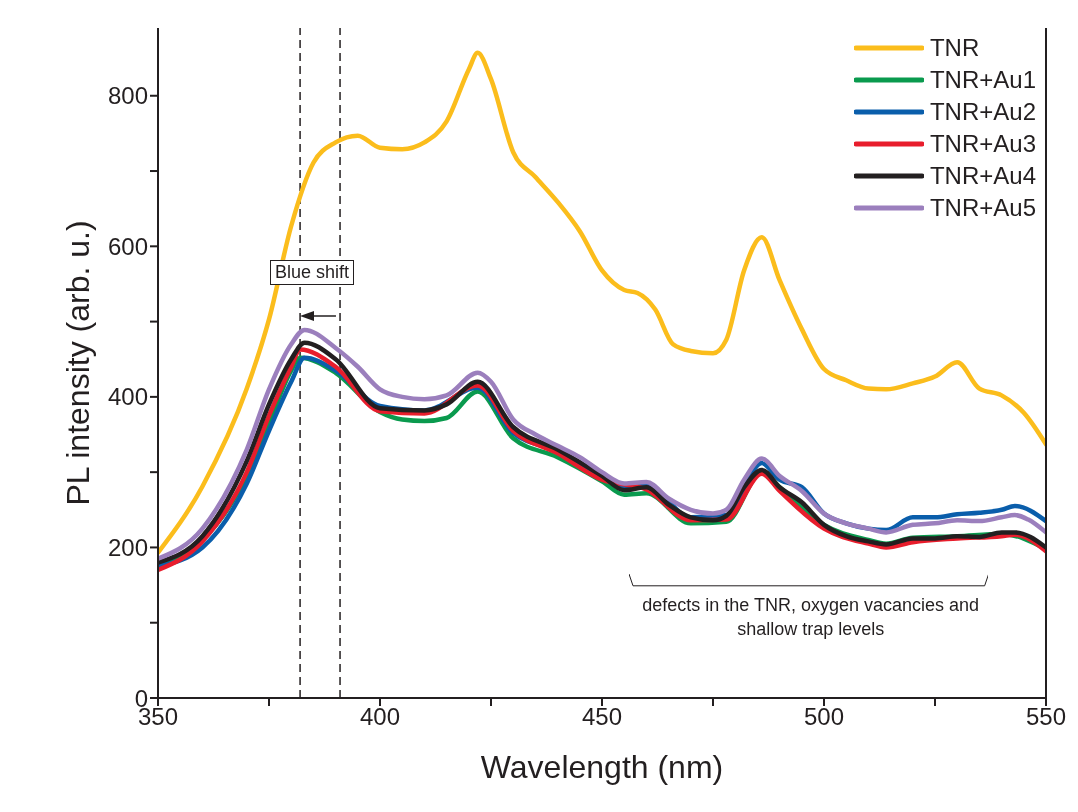 This screenshot has width=1078, height=812. What do you see at coordinates (127, 246) in the screenshot?
I see `y-tick-label: 600` at bounding box center [127, 246].